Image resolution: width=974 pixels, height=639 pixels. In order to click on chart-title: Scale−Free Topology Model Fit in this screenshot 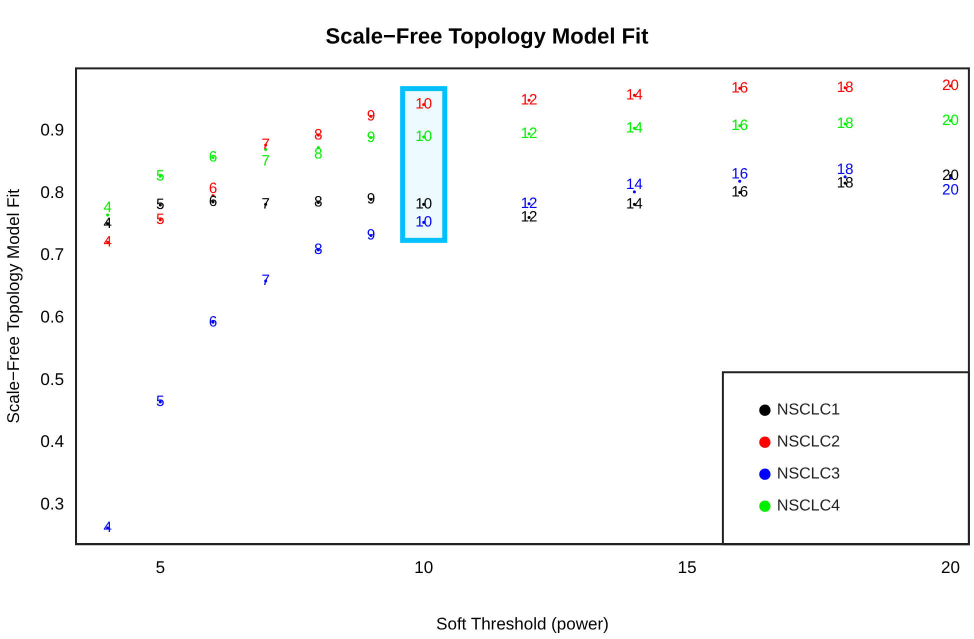, I will do `click(488, 35)`.